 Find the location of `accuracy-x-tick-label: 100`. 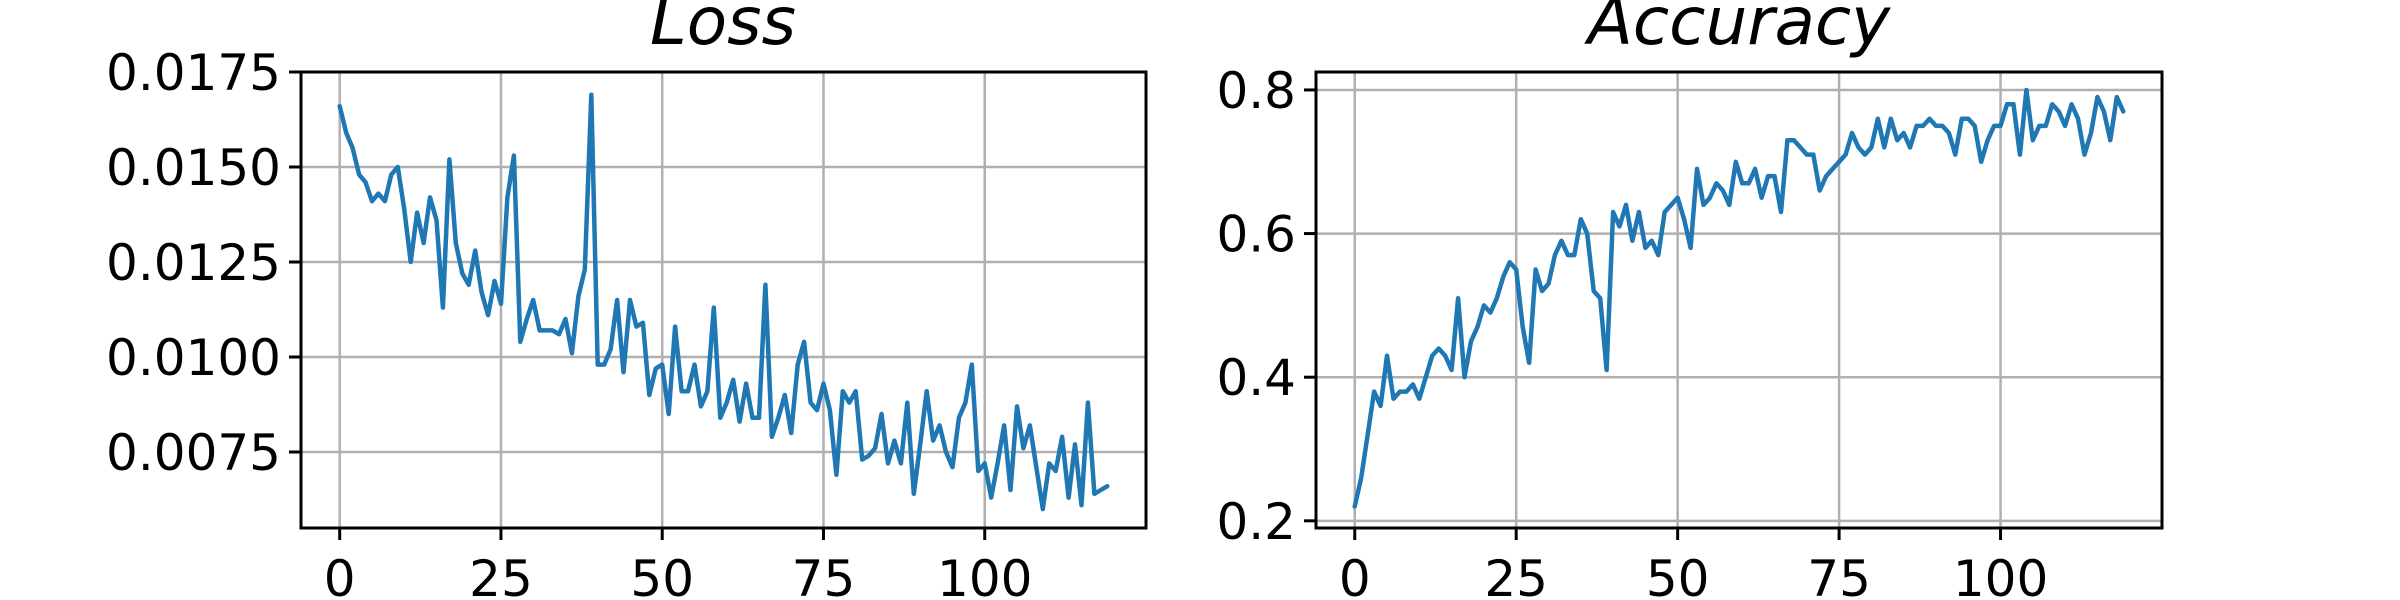

accuracy-x-tick-label: 100 is located at coordinates (2000, 575).